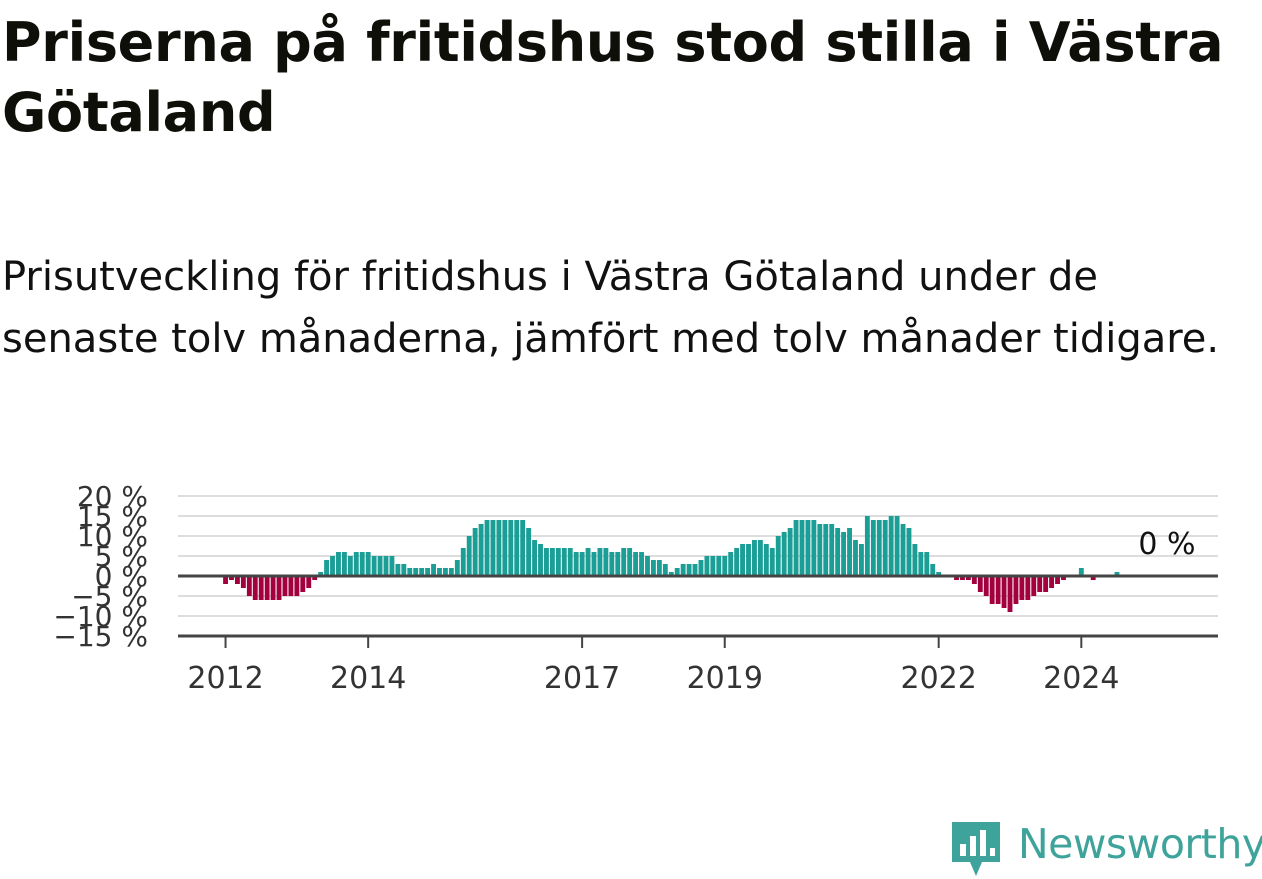 The image size is (1262, 879). I want to click on x-tick-label: 2019, so click(725, 678).